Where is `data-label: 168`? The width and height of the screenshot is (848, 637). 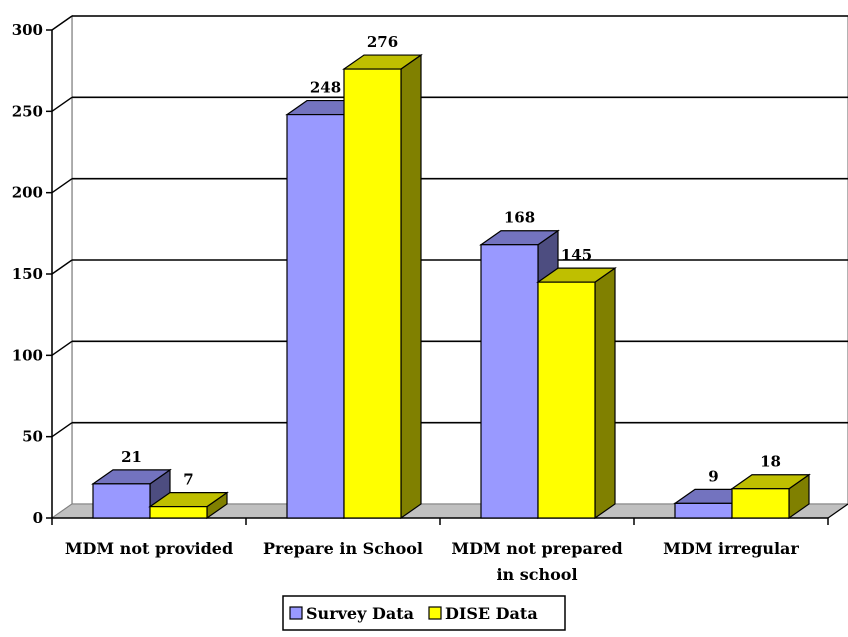
data-label: 168 is located at coordinates (519, 218).